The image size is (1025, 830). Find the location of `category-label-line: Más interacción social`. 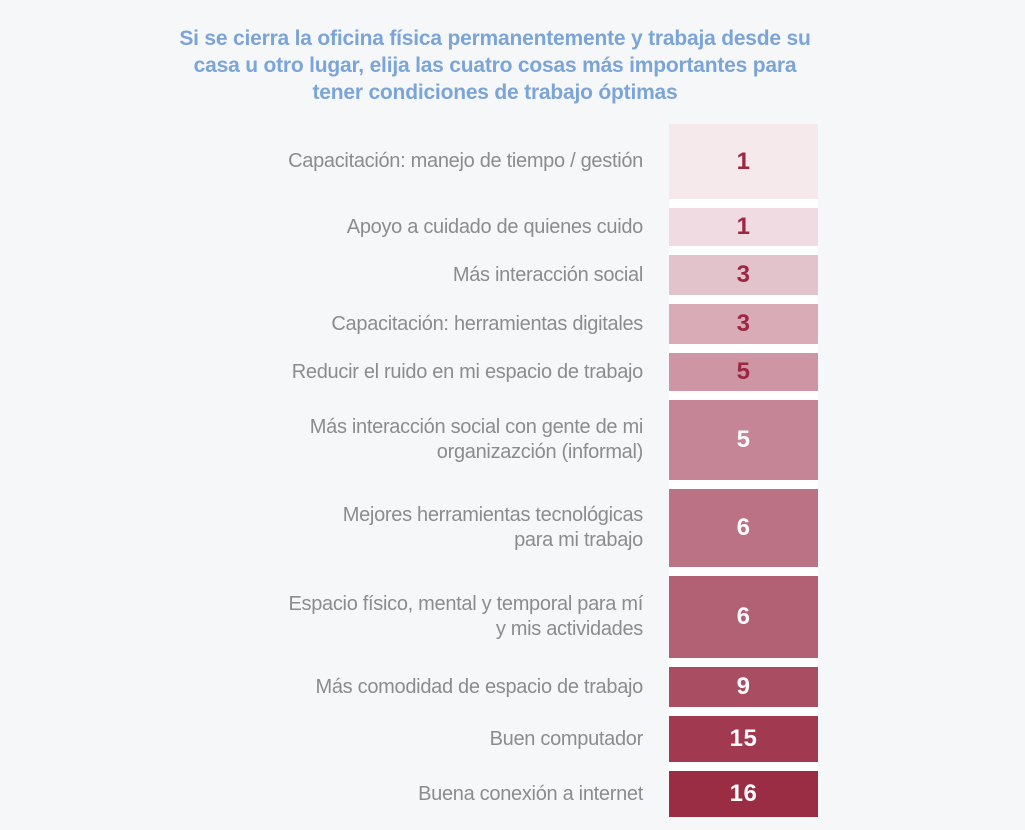

category-label-line: Más interacción social is located at coordinates (547, 274).